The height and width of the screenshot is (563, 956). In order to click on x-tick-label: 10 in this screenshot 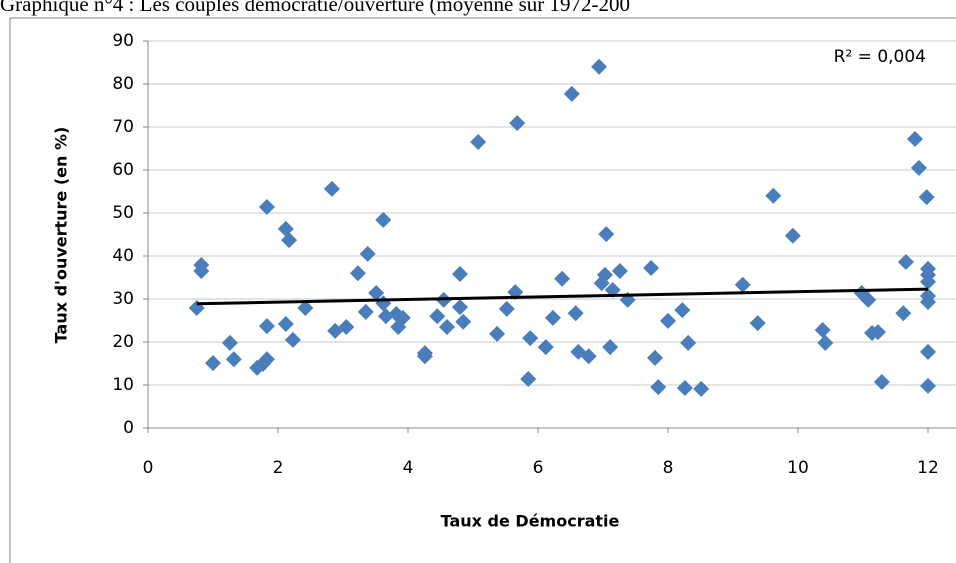, I will do `click(798, 468)`.